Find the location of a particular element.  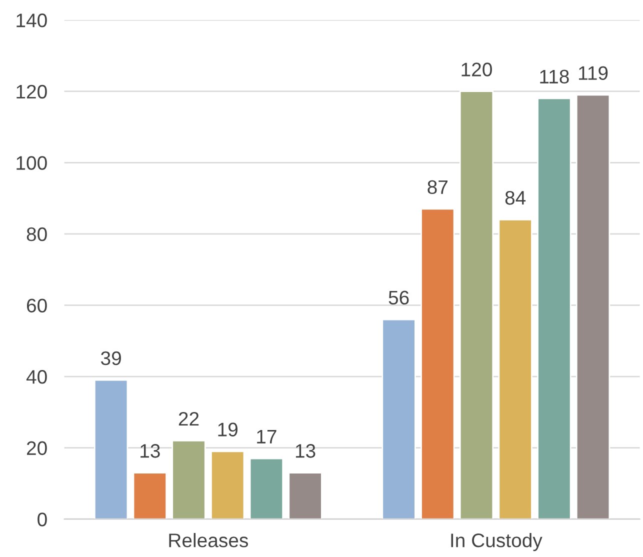

data-label: 87 is located at coordinates (438, 187).